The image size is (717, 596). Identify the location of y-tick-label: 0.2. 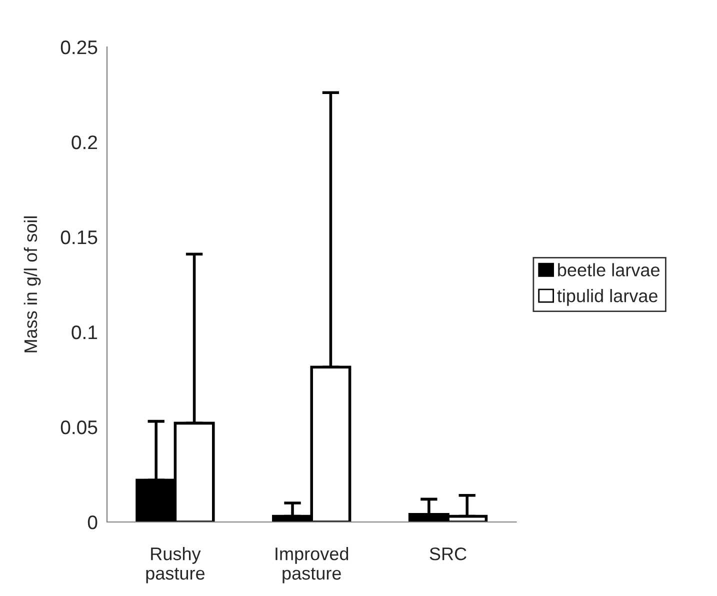
(84, 142).